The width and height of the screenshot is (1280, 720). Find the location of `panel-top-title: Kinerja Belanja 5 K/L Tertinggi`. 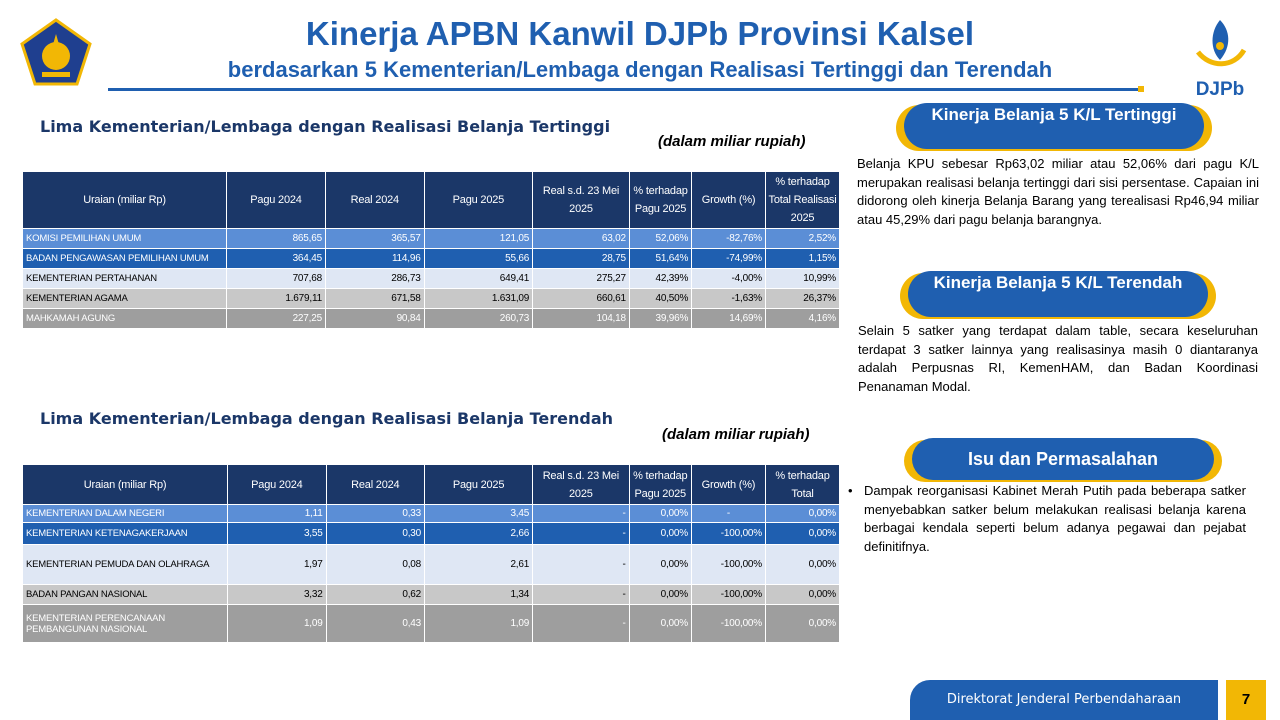

panel-top-title: Kinerja Belanja 5 K/L Tertinggi is located at coordinates (1054, 126).